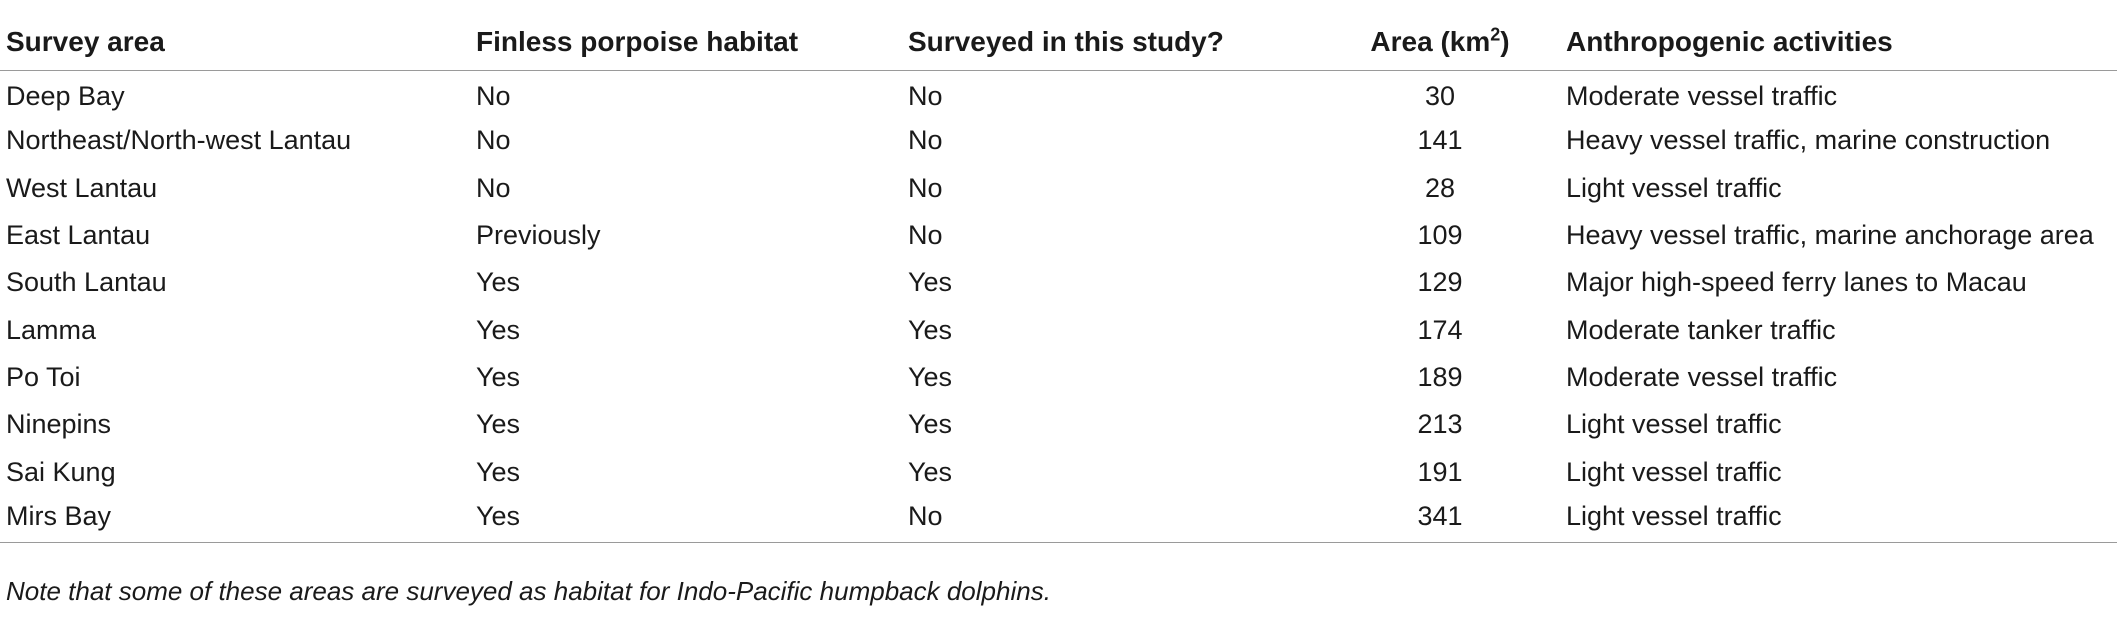 Image resolution: width=2117 pixels, height=622 pixels. I want to click on table-row: Mirs Bay Yes No 341 Light vessel traffic, so click(1058, 519).